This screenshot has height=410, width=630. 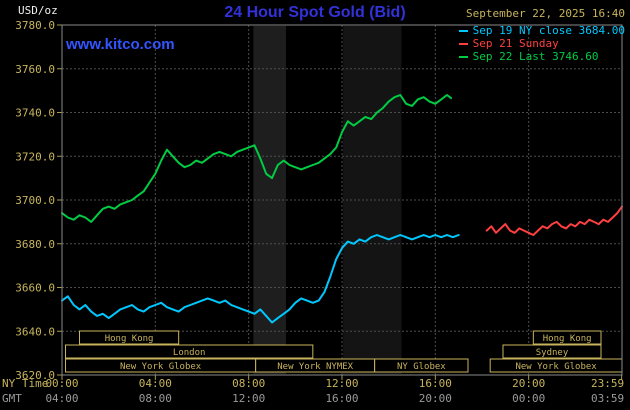 What do you see at coordinates (35, 244) in the screenshot?
I see `y-tick-label: 3680.0` at bounding box center [35, 244].